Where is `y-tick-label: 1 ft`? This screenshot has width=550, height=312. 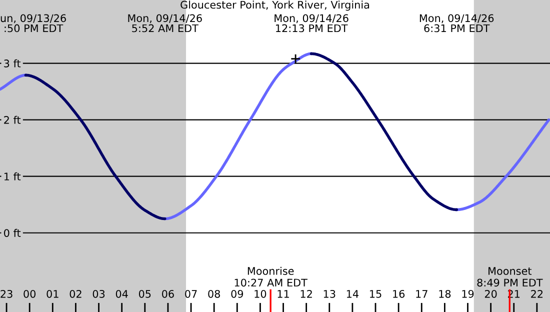
y-tick-label: 1 ft is located at coordinates (12, 176).